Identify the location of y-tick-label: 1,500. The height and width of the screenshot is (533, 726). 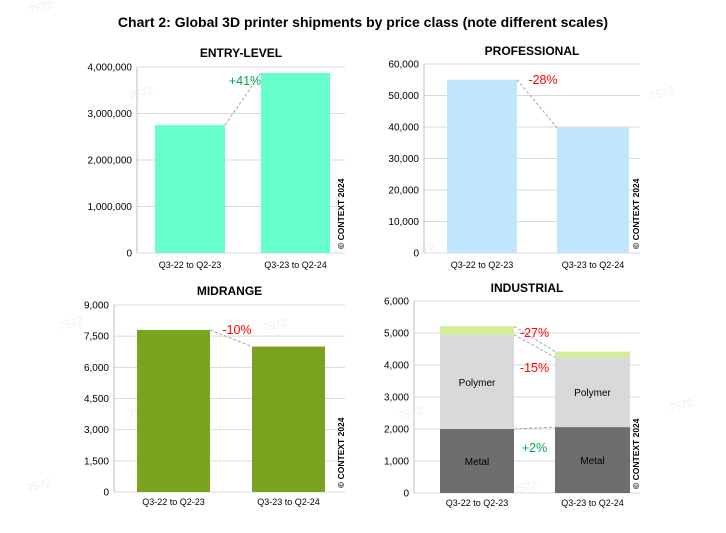
(96, 461).